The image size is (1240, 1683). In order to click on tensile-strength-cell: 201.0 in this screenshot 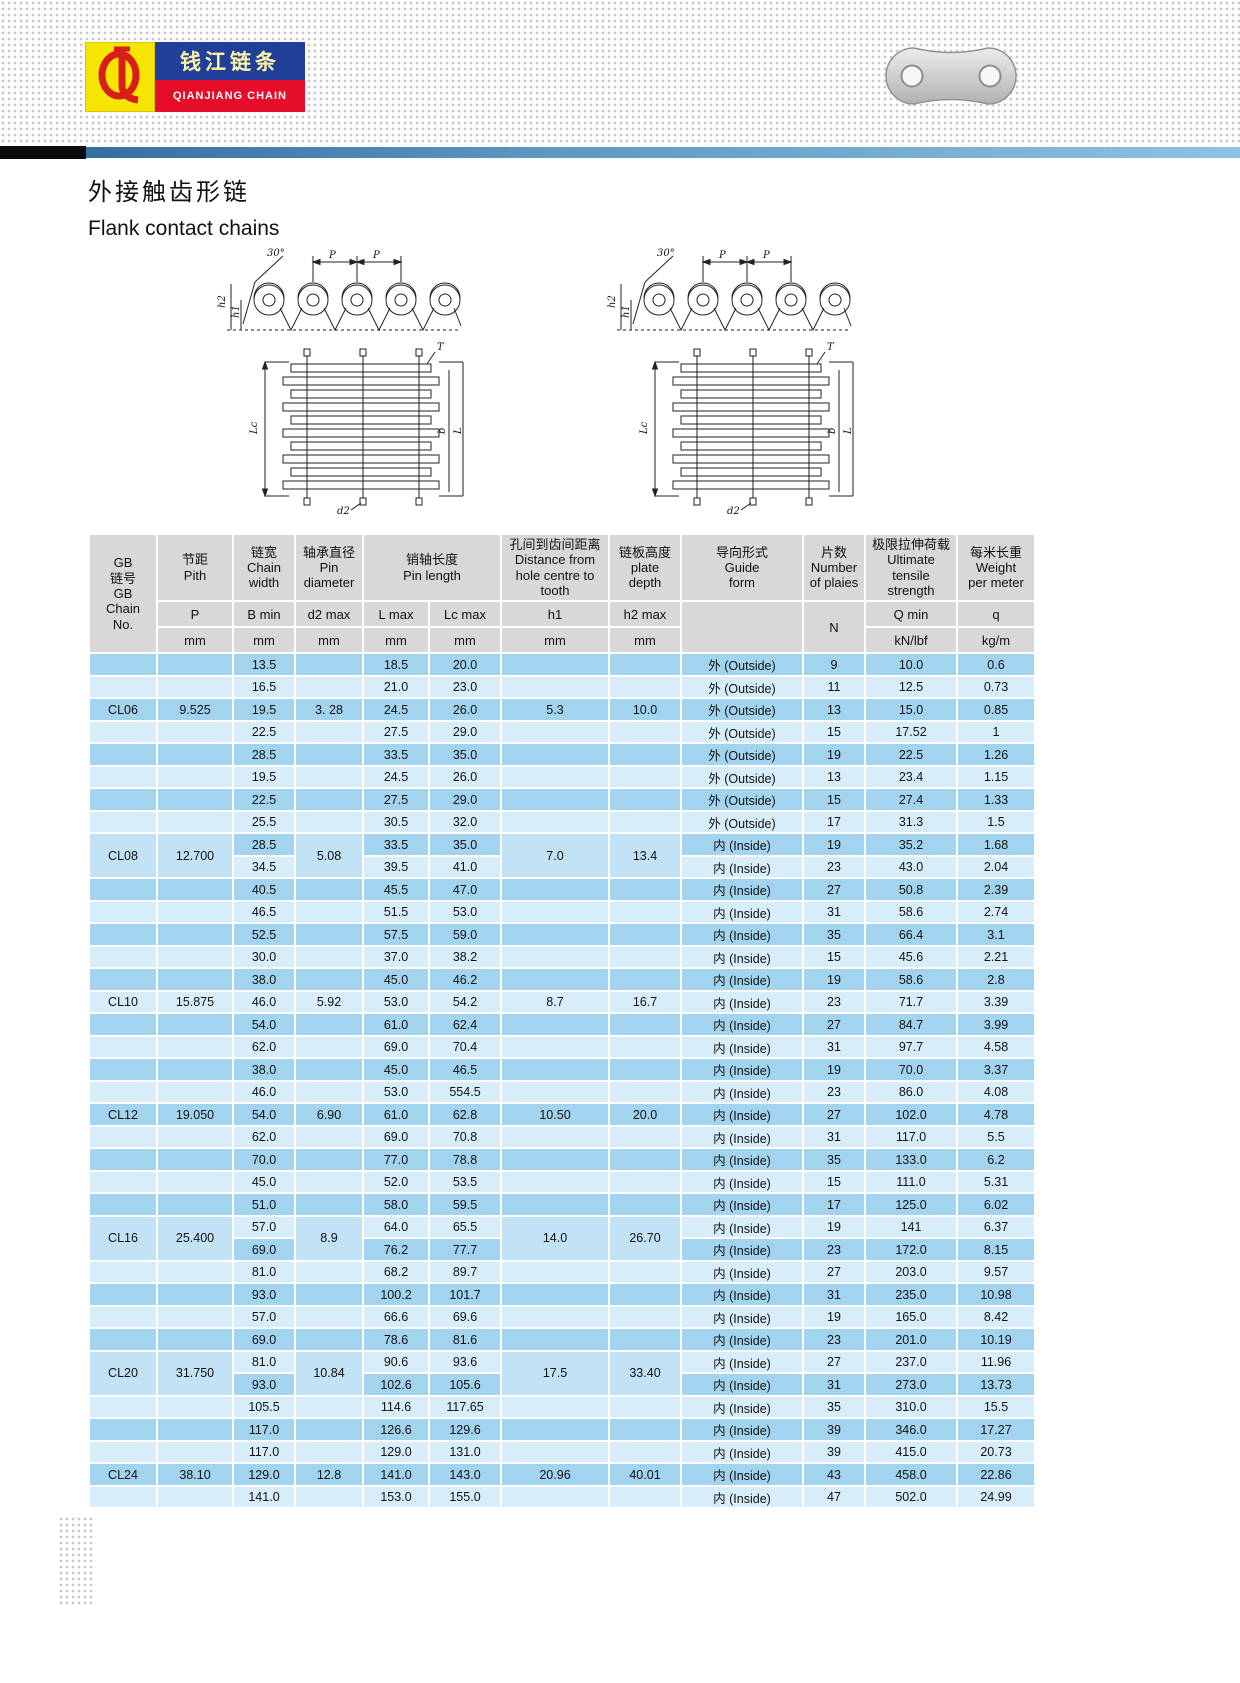, I will do `click(911, 1339)`.